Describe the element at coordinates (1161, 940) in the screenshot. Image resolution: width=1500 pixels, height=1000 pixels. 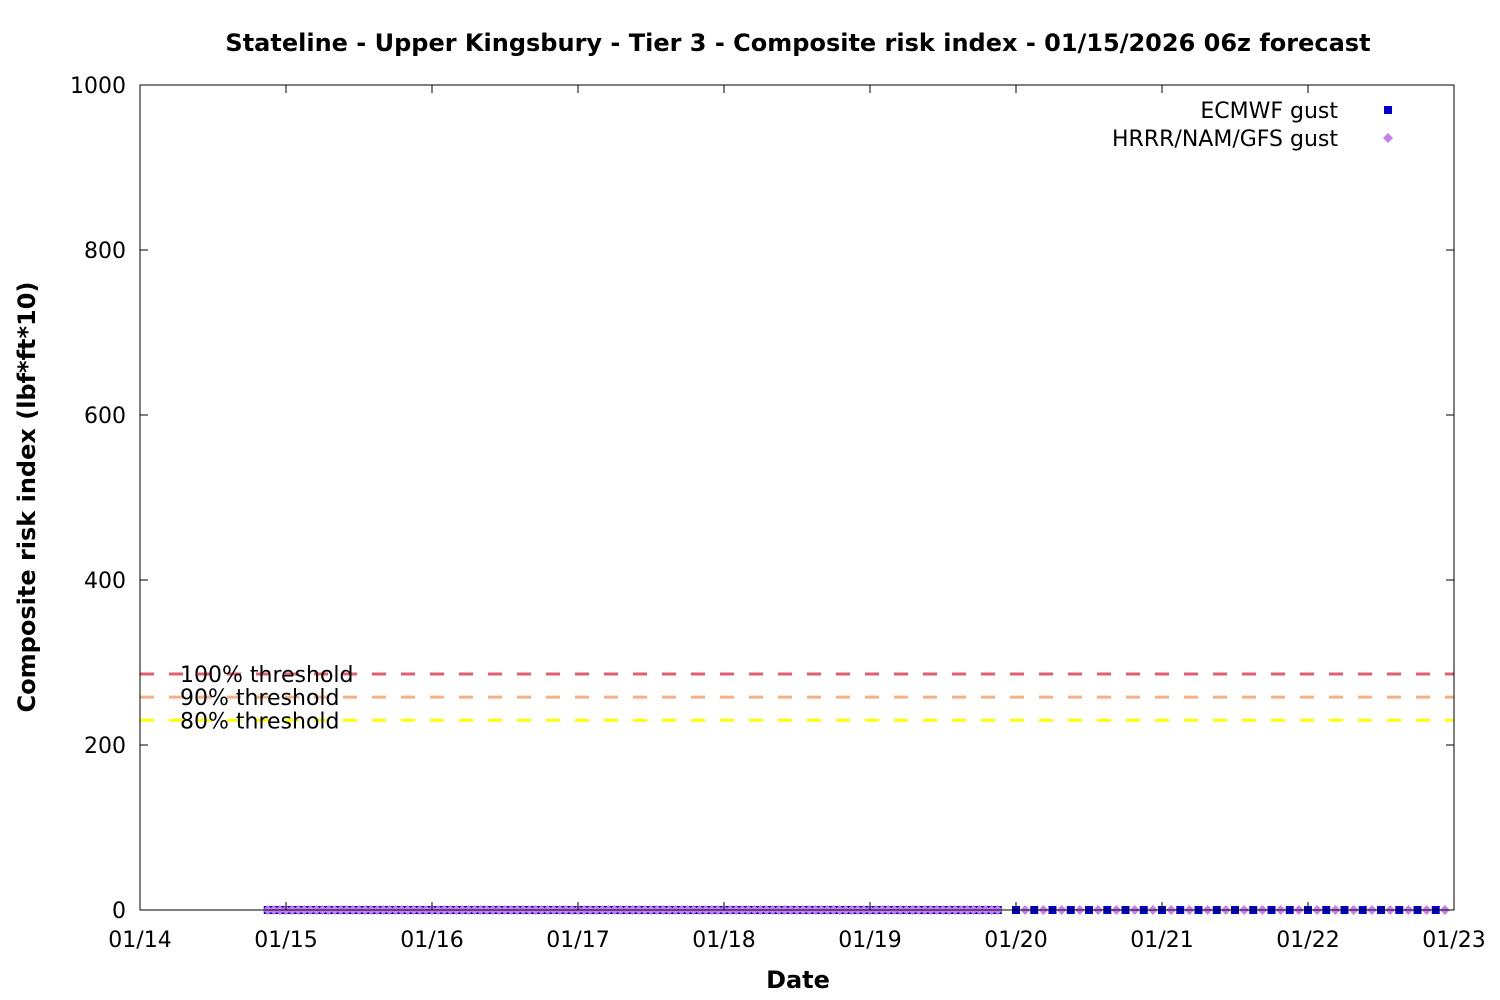
I see `x-tick-label: 01/21` at that location.